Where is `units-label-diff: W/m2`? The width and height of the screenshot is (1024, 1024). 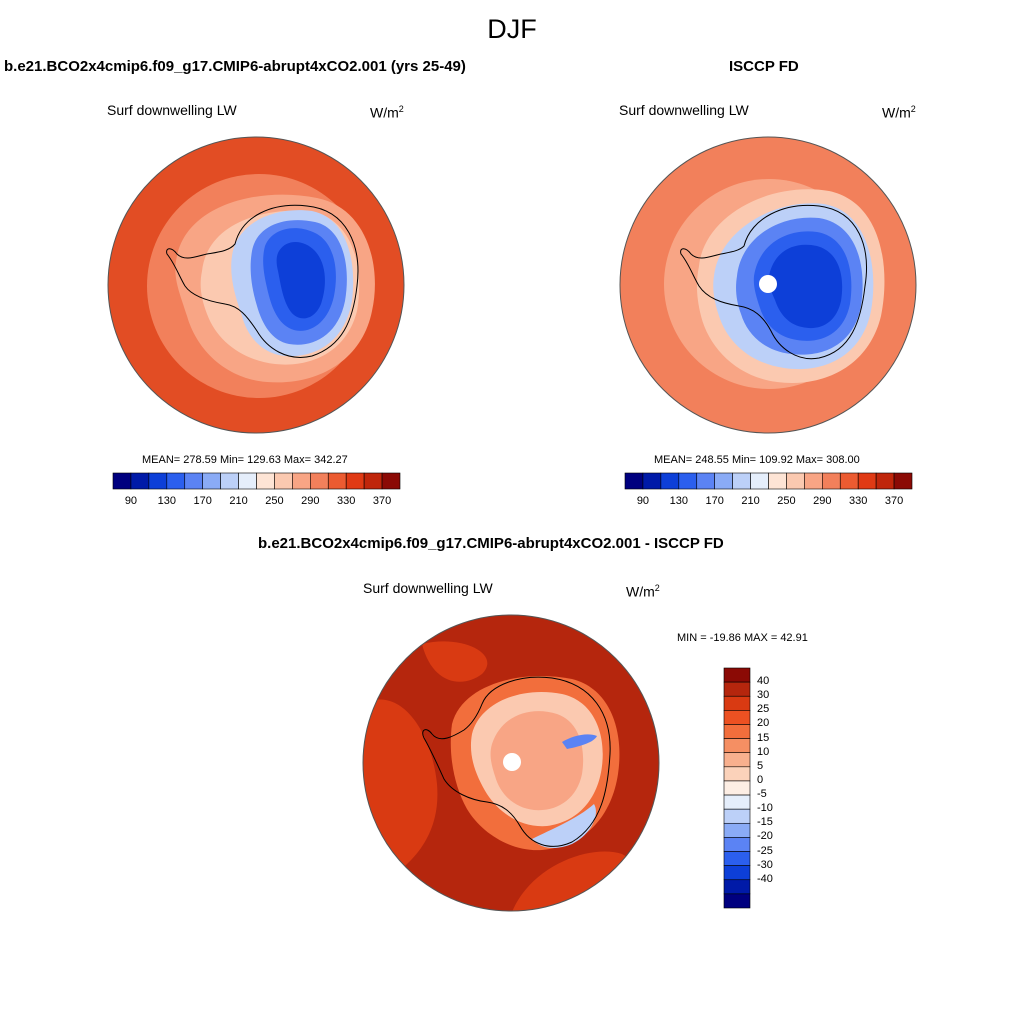 units-label-diff: W/m2 is located at coordinates (643, 591).